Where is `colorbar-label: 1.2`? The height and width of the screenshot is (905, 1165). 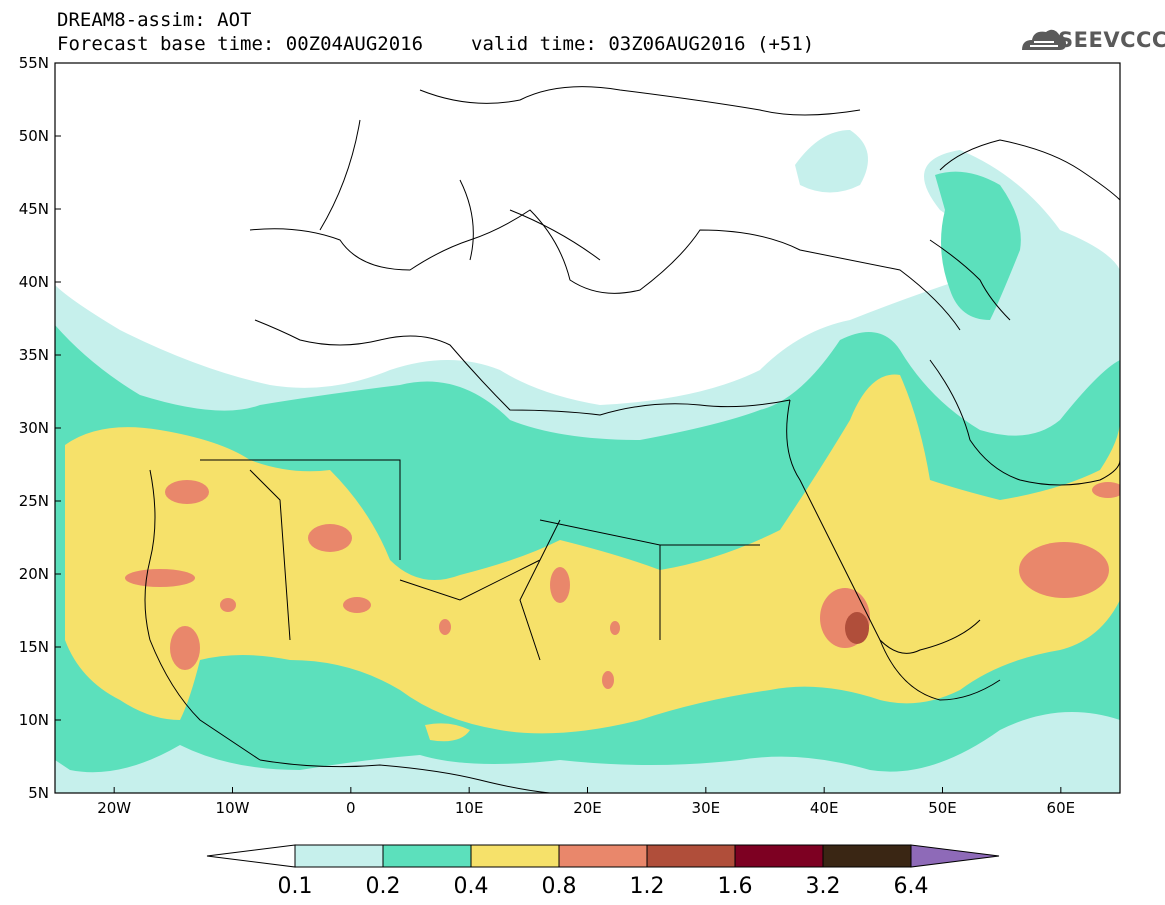
colorbar-label: 1.2 is located at coordinates (647, 886).